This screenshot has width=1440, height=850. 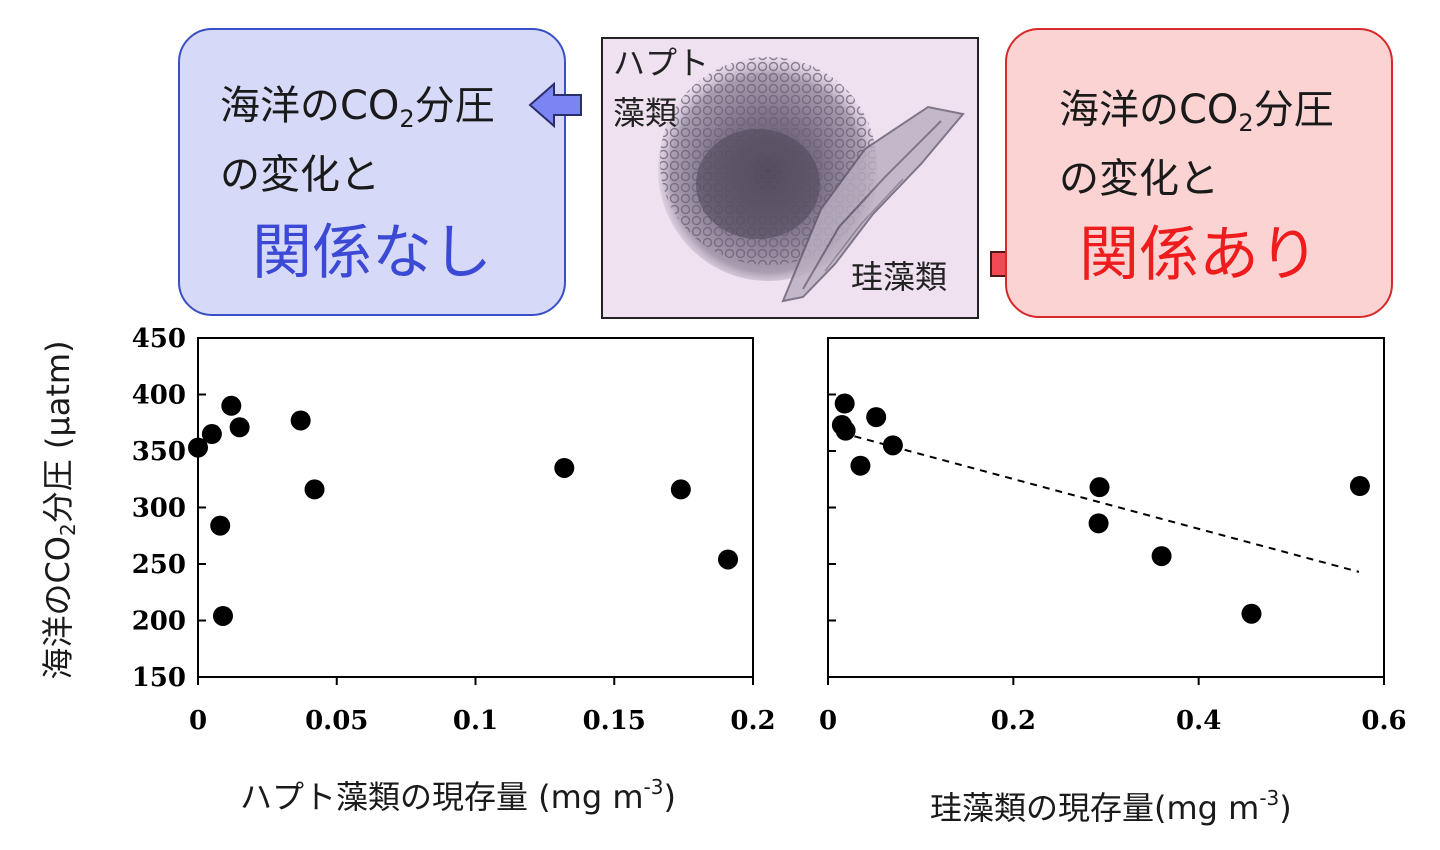 What do you see at coordinates (661, 63) in the screenshot?
I see `haptophyte-label-1: ハプト` at bounding box center [661, 63].